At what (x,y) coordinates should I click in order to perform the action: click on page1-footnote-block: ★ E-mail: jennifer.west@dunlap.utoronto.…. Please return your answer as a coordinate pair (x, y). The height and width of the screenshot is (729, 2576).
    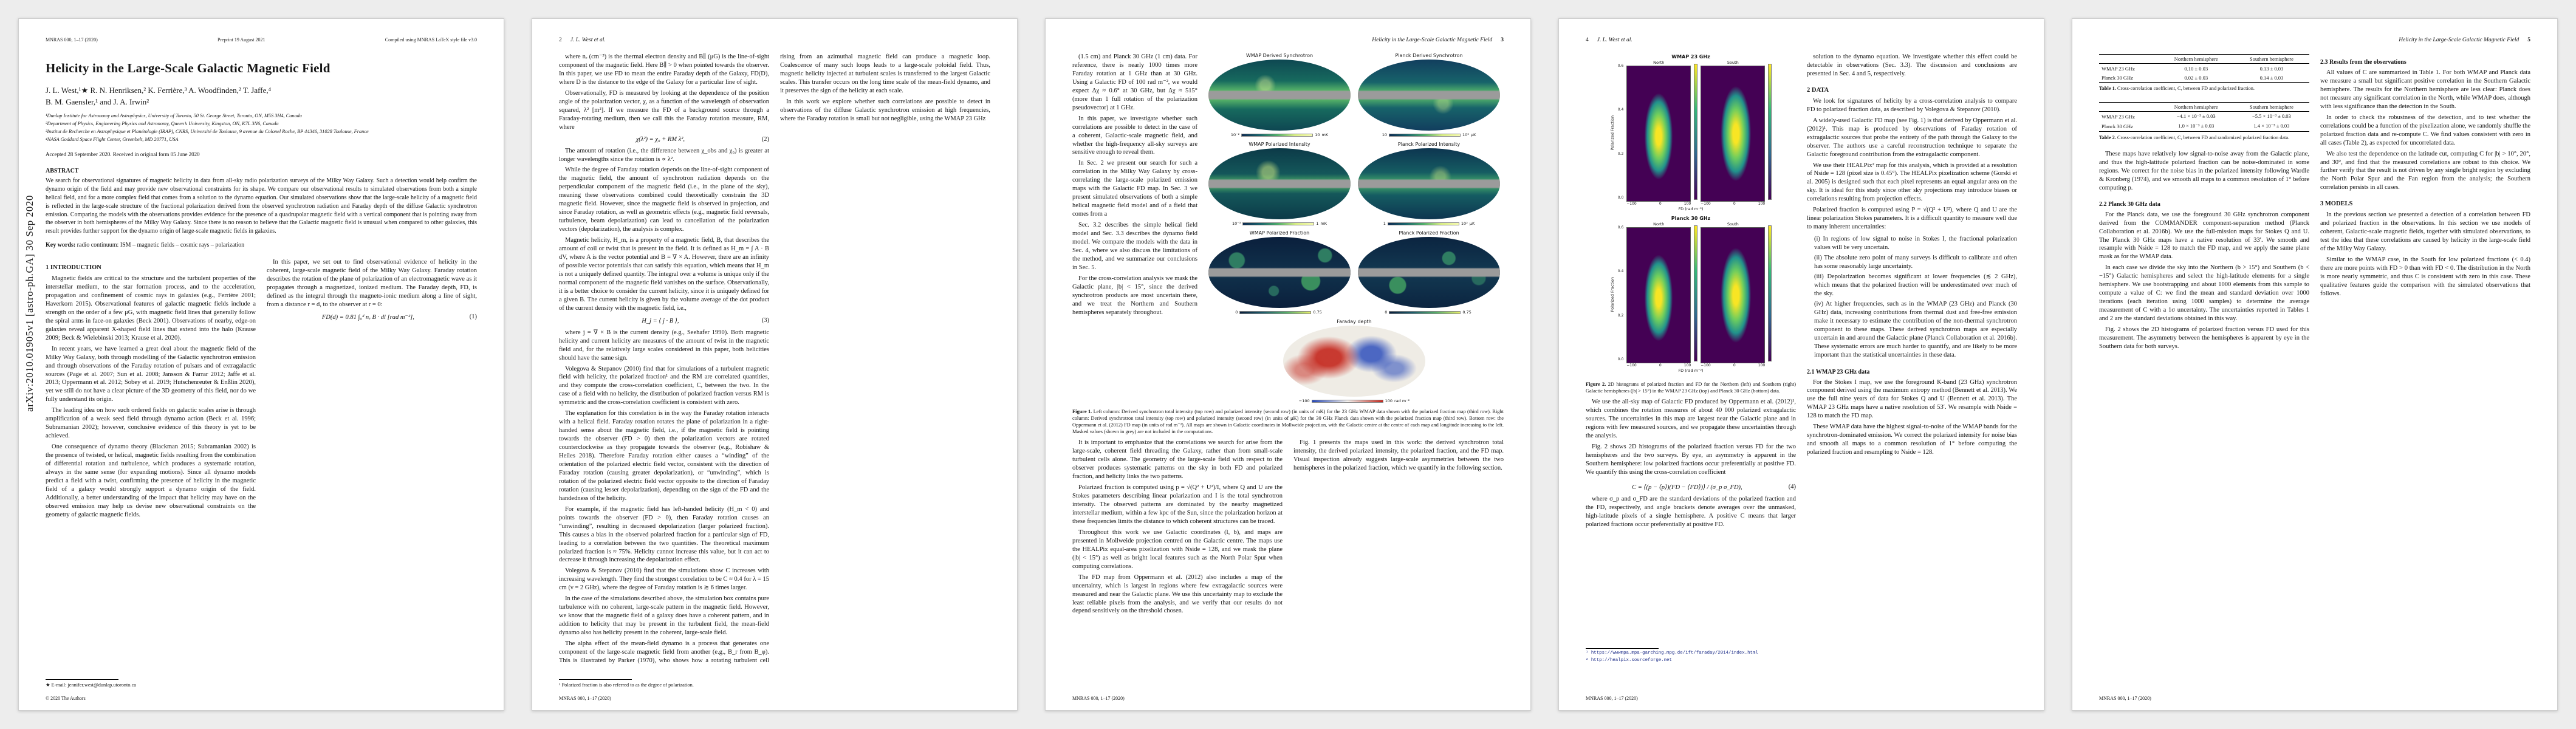
    Looking at the image, I should click on (151, 684).